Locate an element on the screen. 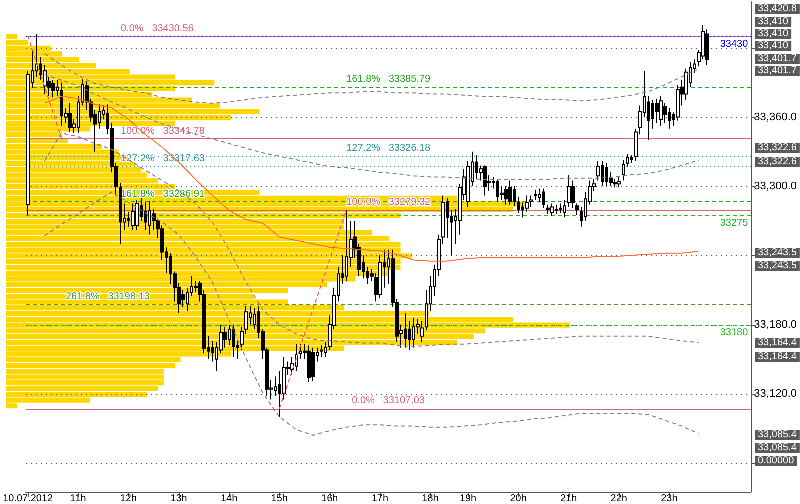 This screenshot has width=800, height=504. ref-line-label: 33275 is located at coordinates (734, 223).